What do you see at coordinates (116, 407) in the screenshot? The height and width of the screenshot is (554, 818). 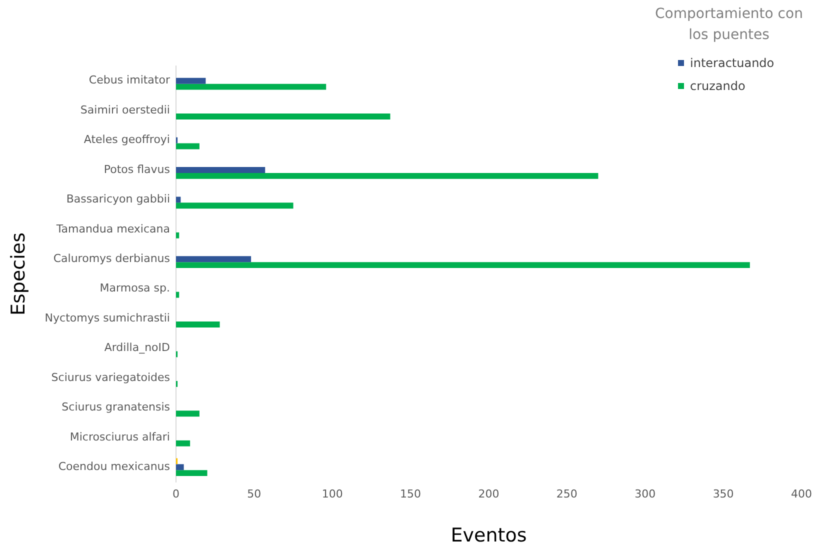 I see `y-tick-label: Sciurus granatensis` at bounding box center [116, 407].